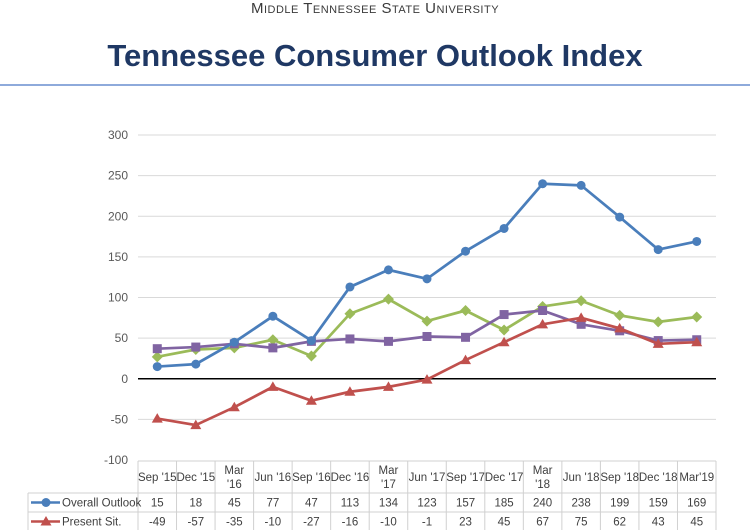 The image size is (750, 530). What do you see at coordinates (658, 504) in the screenshot?
I see `table-cell-value: 159` at bounding box center [658, 504].